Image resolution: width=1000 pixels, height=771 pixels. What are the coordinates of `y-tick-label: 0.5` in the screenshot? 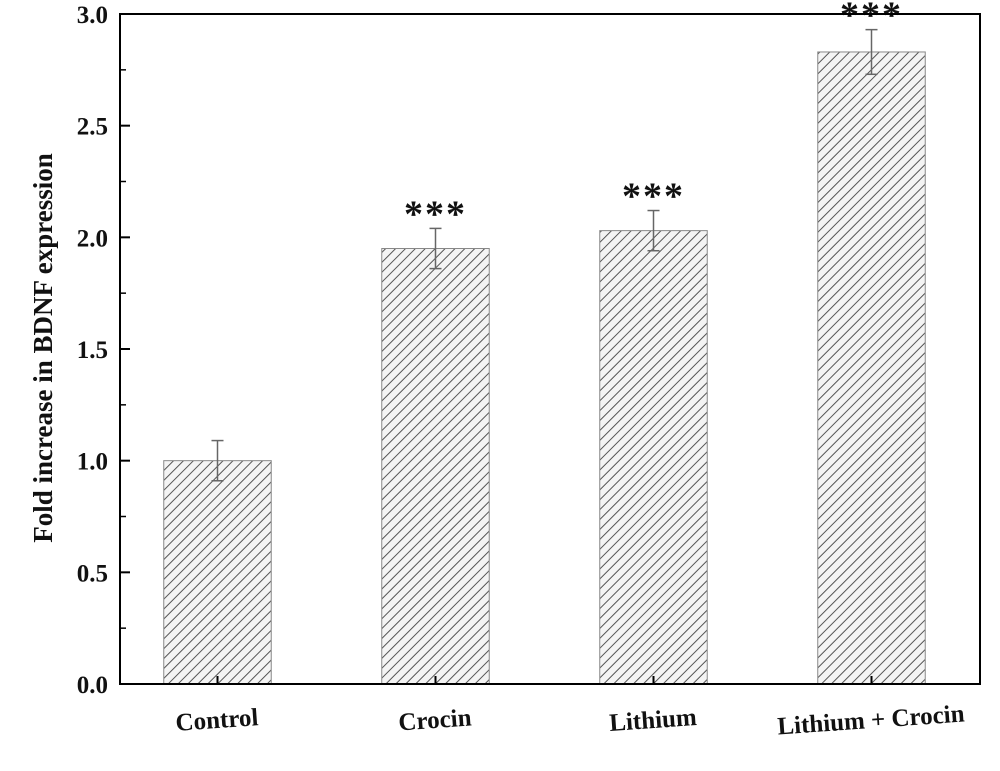 It's located at (92, 573).